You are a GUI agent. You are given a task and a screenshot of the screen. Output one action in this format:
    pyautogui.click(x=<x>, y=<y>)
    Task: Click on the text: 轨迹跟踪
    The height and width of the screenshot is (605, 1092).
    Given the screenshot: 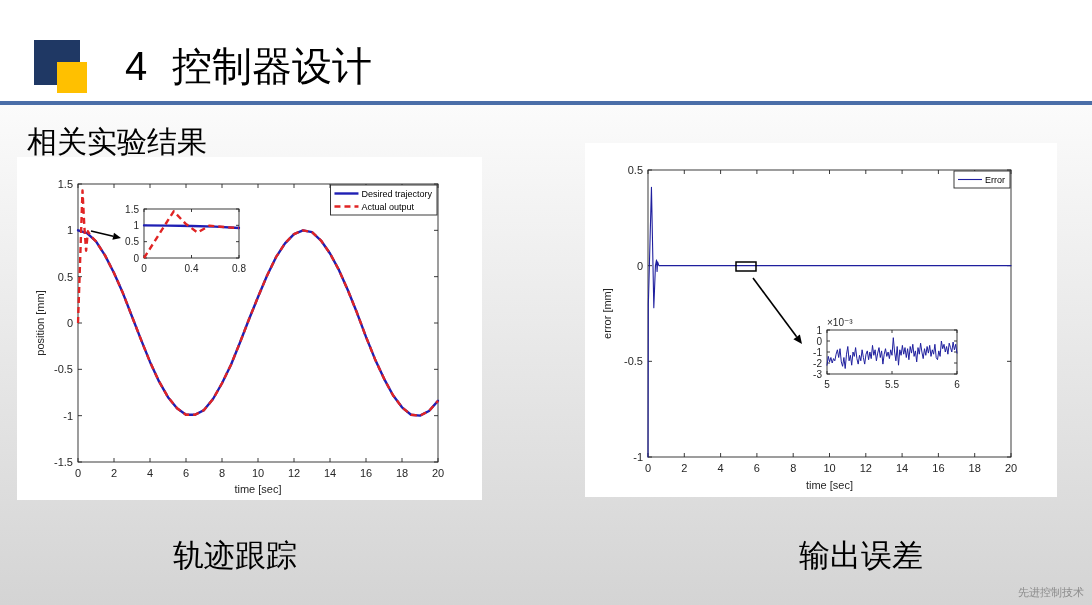 What is the action you would take?
    pyautogui.click(x=235, y=555)
    